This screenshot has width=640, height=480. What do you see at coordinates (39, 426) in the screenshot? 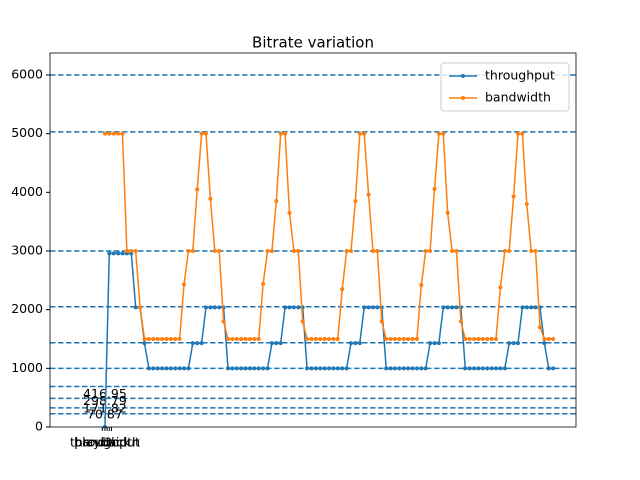
I see `y-tick-label: 0` at bounding box center [39, 426].